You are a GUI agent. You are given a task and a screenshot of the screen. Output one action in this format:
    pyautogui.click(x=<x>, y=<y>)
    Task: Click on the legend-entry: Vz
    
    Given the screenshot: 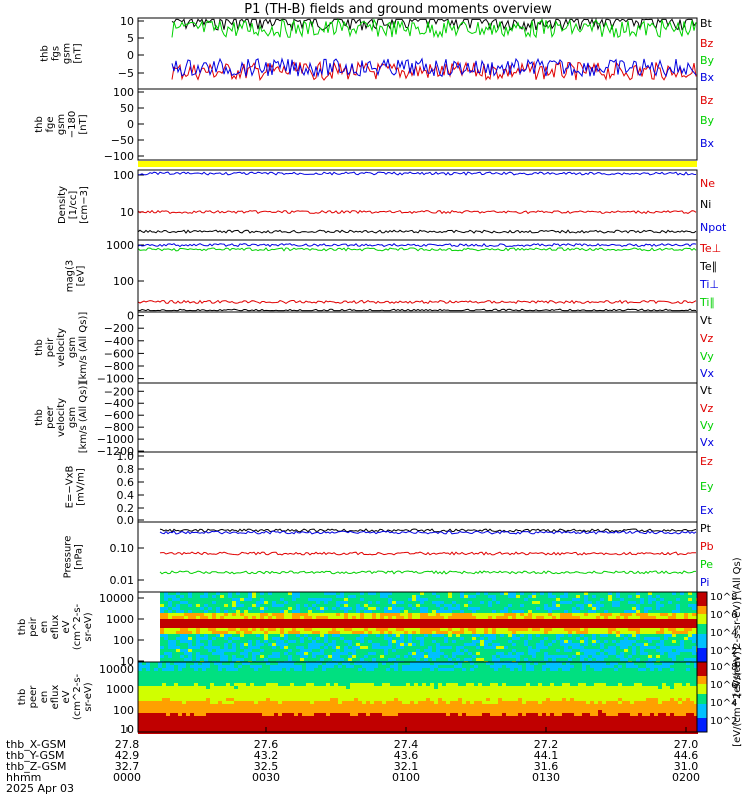 What is the action you would take?
    pyautogui.click(x=707, y=338)
    